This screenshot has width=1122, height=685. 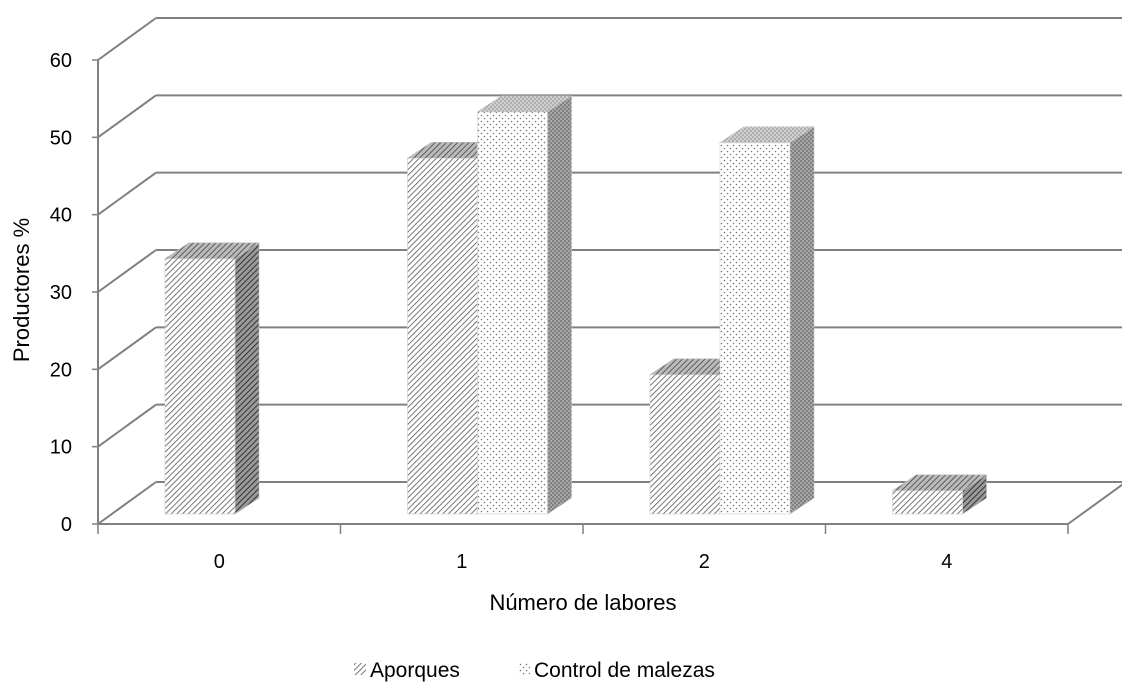 What do you see at coordinates (66, 525) in the screenshot?
I see `y-tick-label: 0` at bounding box center [66, 525].